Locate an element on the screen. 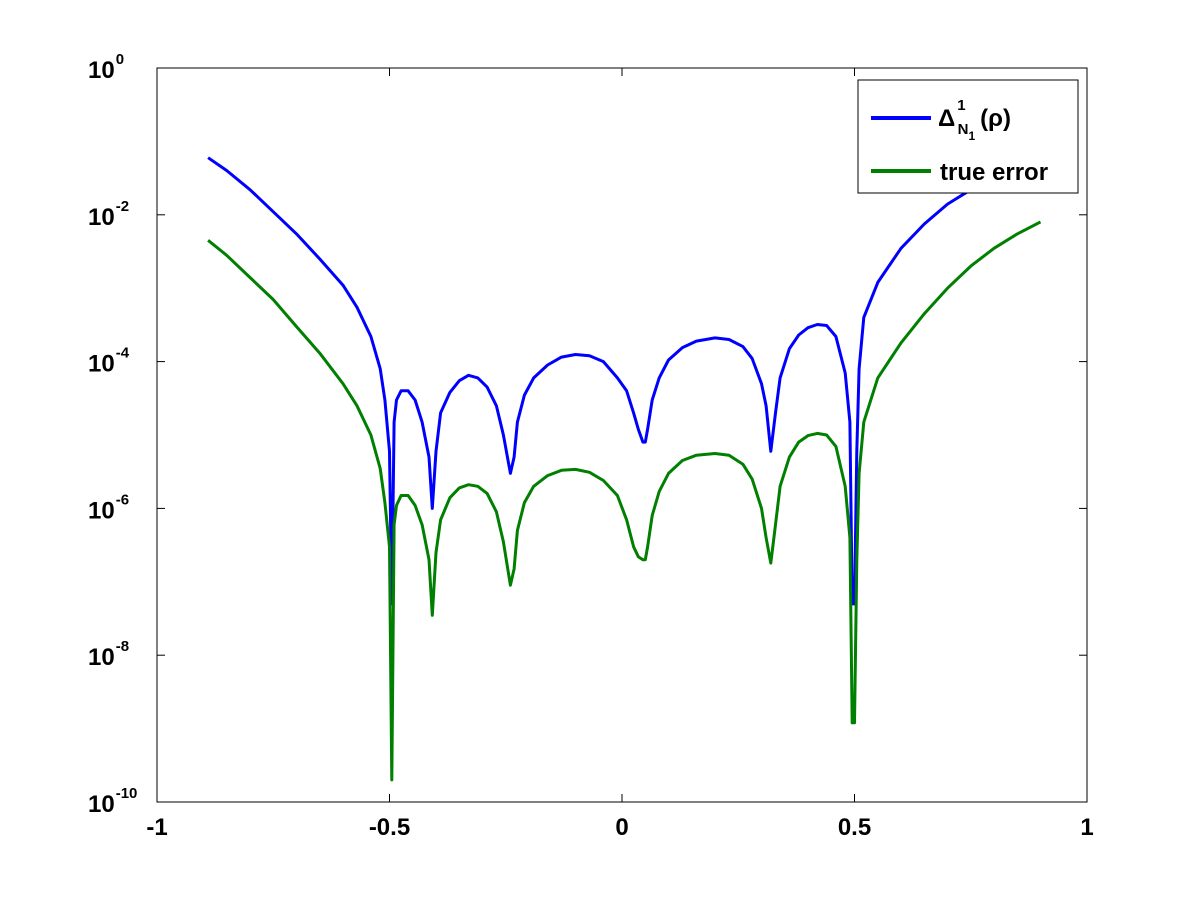 This screenshot has height=901, width=1201. legend-box is located at coordinates (968, 136).